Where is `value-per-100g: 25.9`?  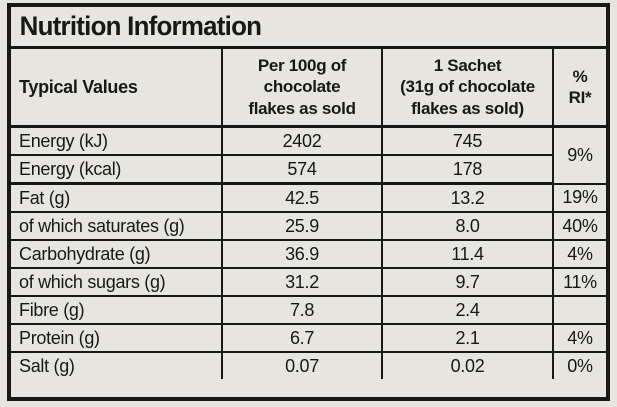
value-per-100g: 25.9 is located at coordinates (302, 226).